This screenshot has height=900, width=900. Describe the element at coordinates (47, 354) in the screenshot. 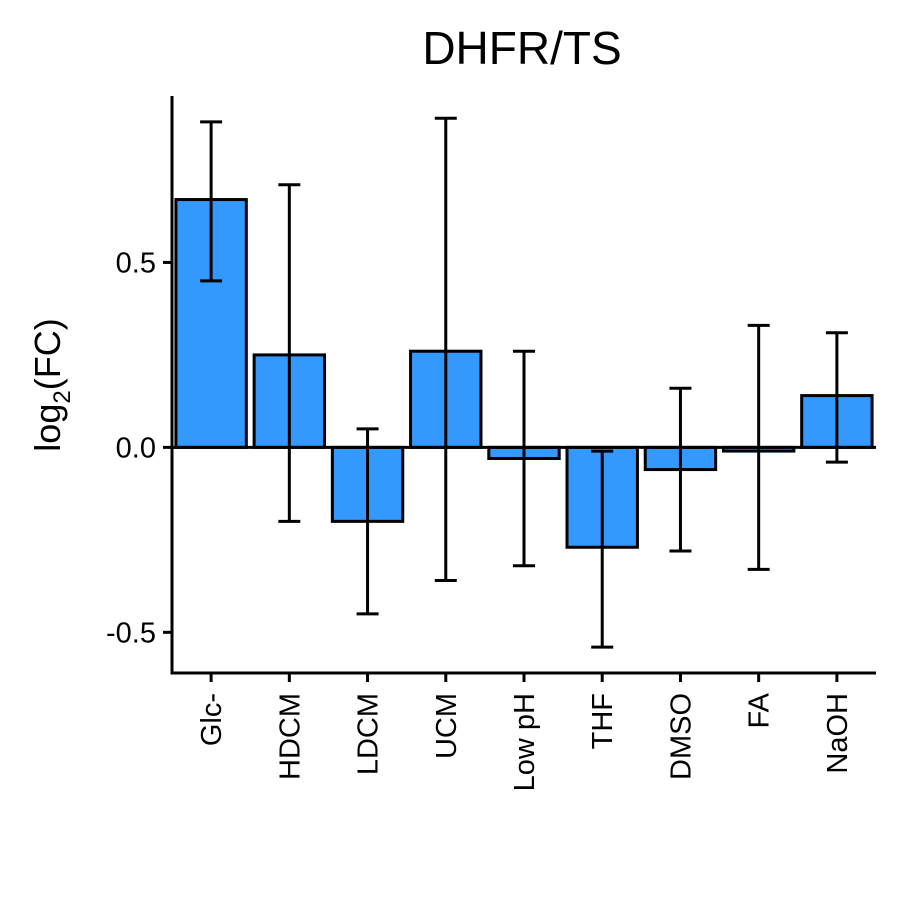

I see `y-axis-label-suffix: (FC)` at that location.